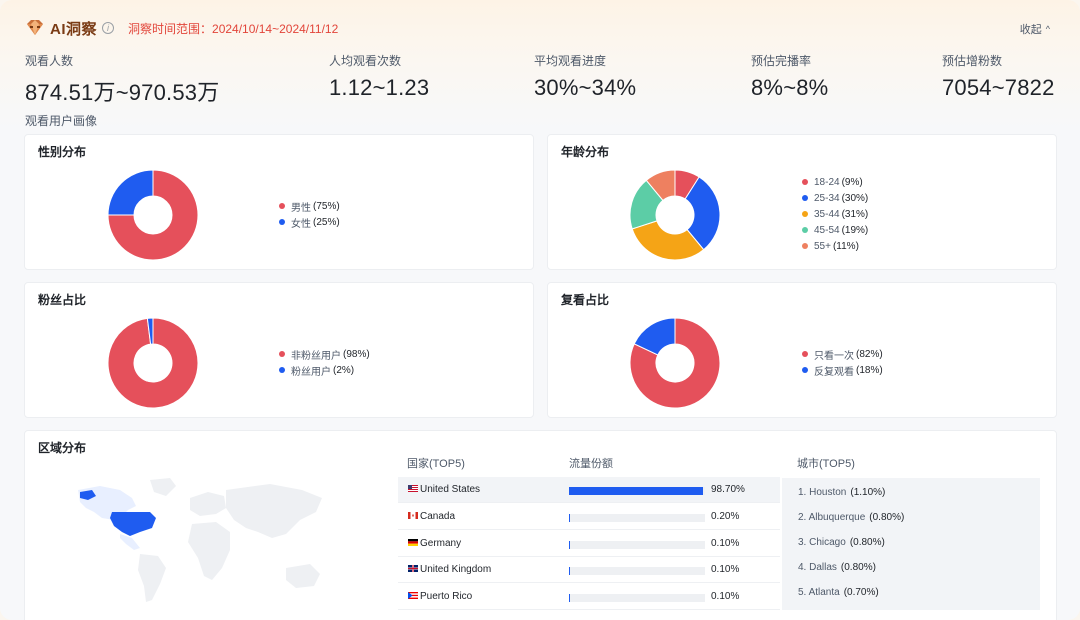 The image size is (1080, 620). Describe the element at coordinates (49, 61) in the screenshot. I see `stat-label: 观看人数` at that location.